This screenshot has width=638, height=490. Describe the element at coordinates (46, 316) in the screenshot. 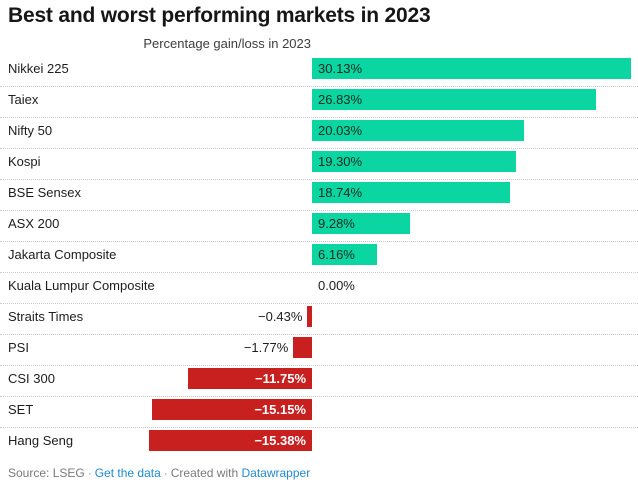

I see `category-label: Straits Times` at that location.